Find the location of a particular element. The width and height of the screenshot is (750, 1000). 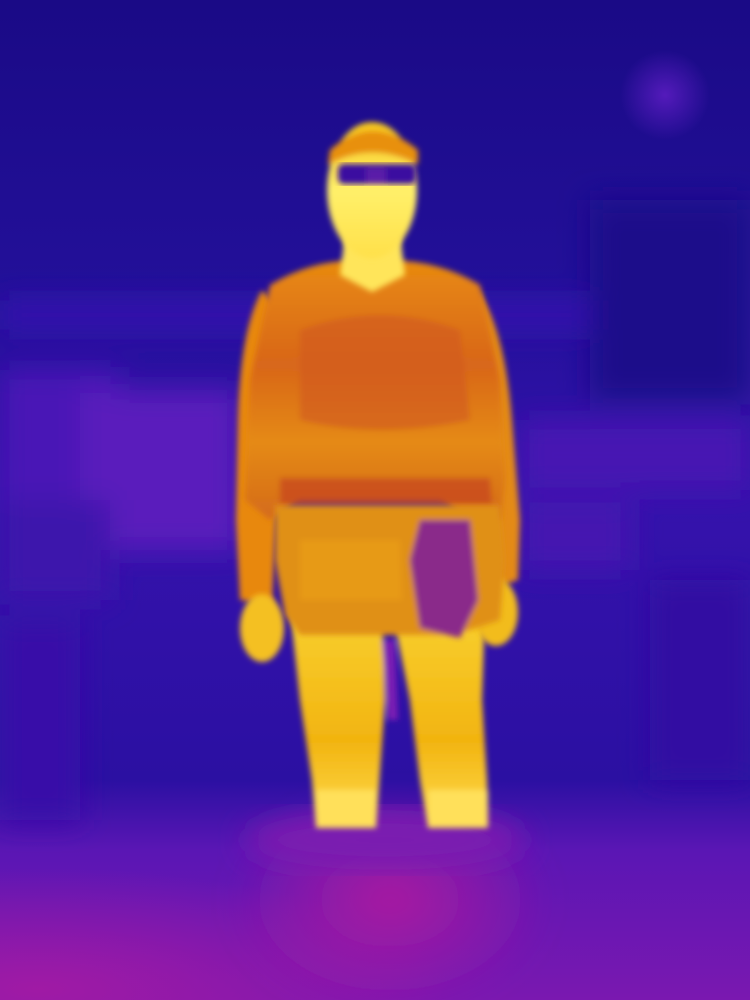

hips is located at coordinates (390, 571).